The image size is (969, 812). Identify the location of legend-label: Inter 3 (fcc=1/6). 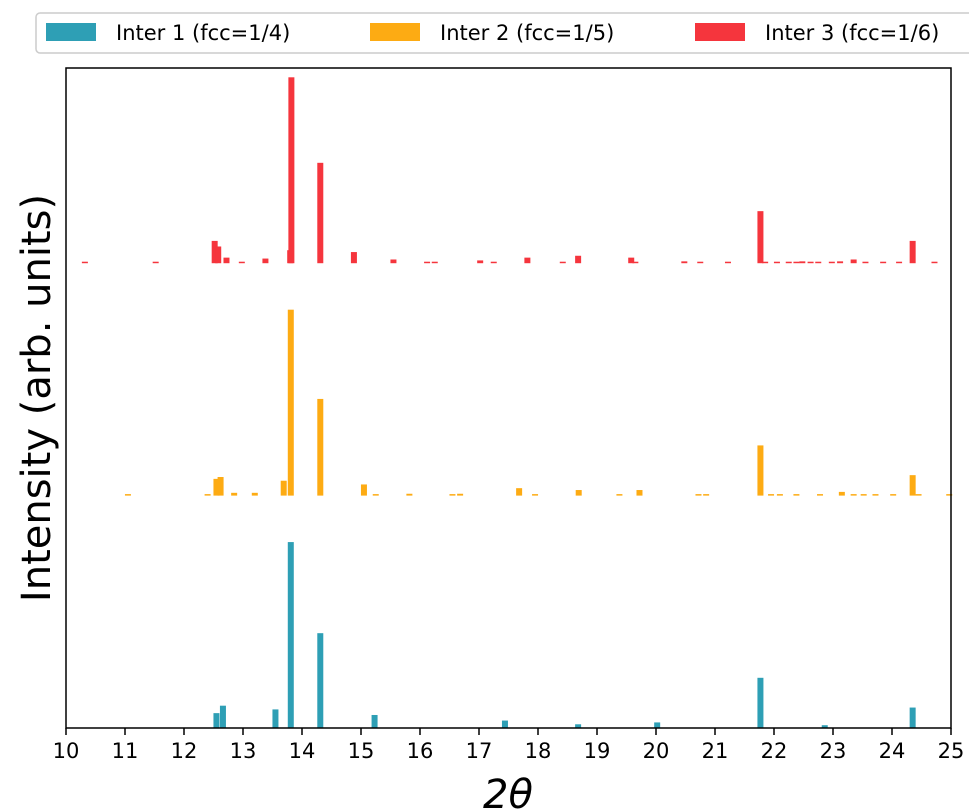
(852, 33).